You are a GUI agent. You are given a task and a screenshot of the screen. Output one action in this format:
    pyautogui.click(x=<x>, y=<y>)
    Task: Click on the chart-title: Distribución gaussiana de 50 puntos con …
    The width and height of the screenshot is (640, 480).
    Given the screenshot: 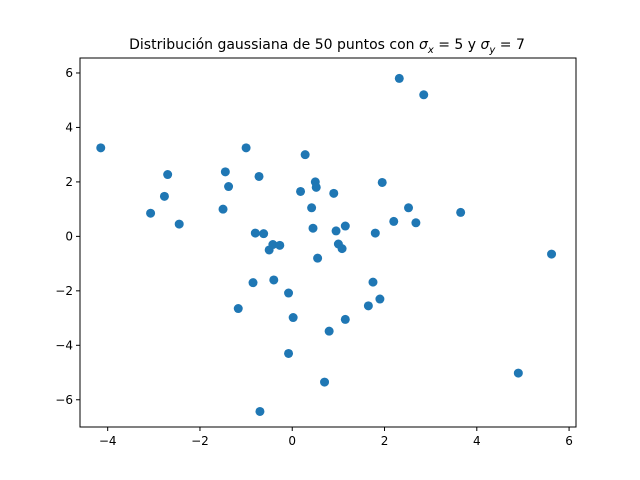 What is the action you would take?
    pyautogui.click(x=327, y=46)
    